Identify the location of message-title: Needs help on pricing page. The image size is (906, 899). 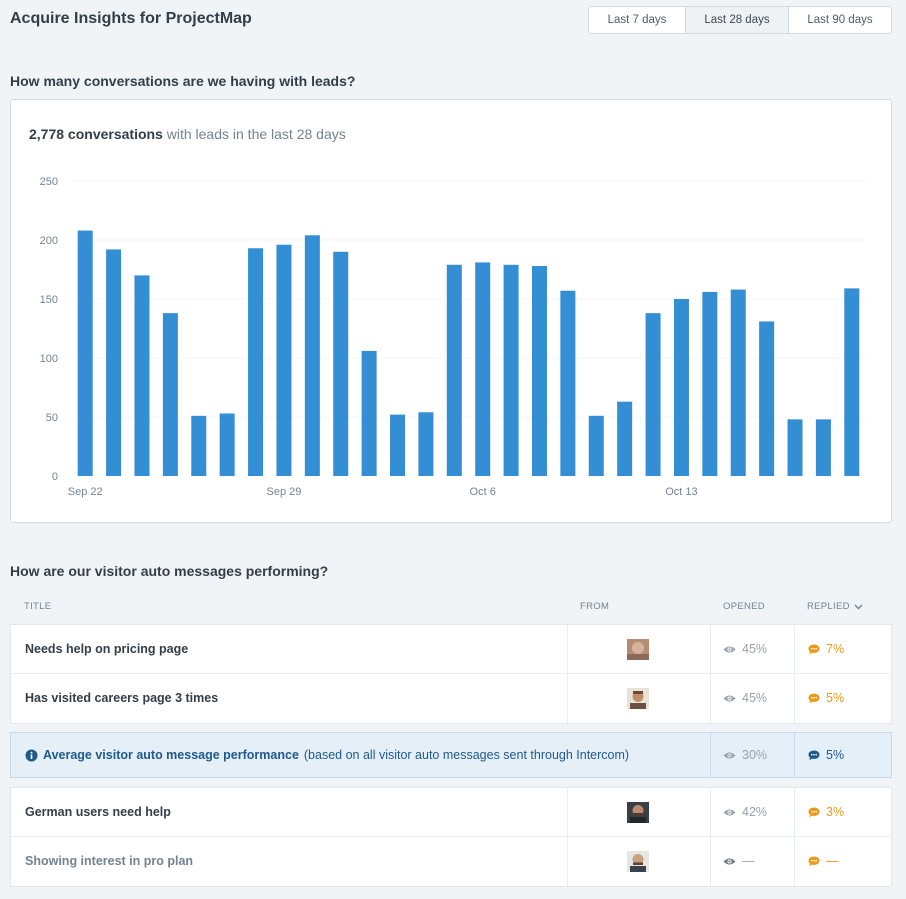
(107, 649).